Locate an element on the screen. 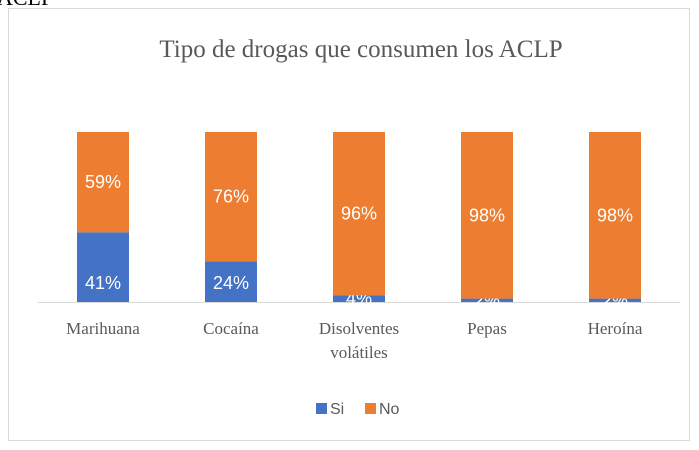  data-label-si-0: 41% is located at coordinates (103, 283).